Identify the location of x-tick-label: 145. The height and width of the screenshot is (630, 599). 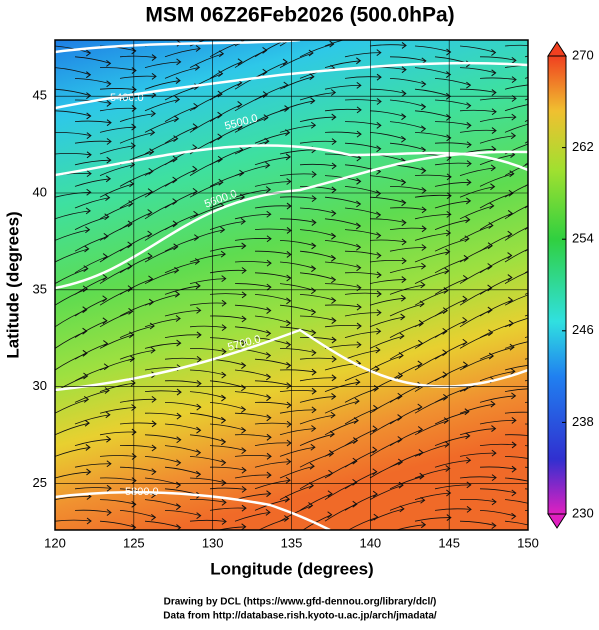
(449, 542).